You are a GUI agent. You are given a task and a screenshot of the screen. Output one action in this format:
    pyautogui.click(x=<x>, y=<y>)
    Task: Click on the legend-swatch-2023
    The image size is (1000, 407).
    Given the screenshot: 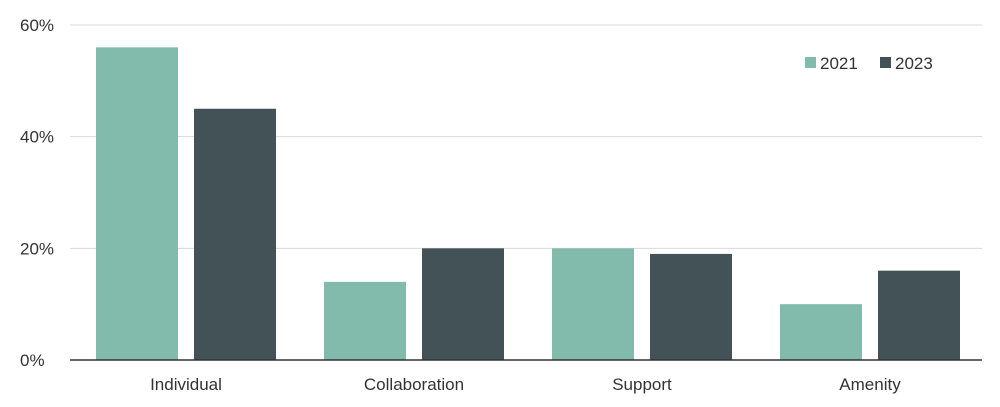 What is the action you would take?
    pyautogui.click(x=885, y=62)
    